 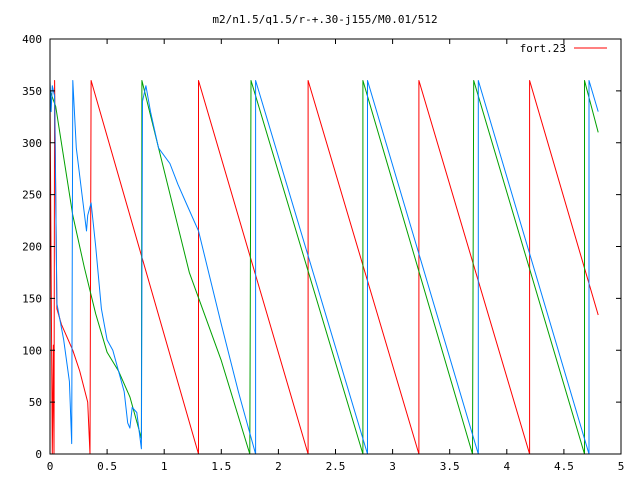 I want to click on x-tick-label: 3.5, so click(x=450, y=466).